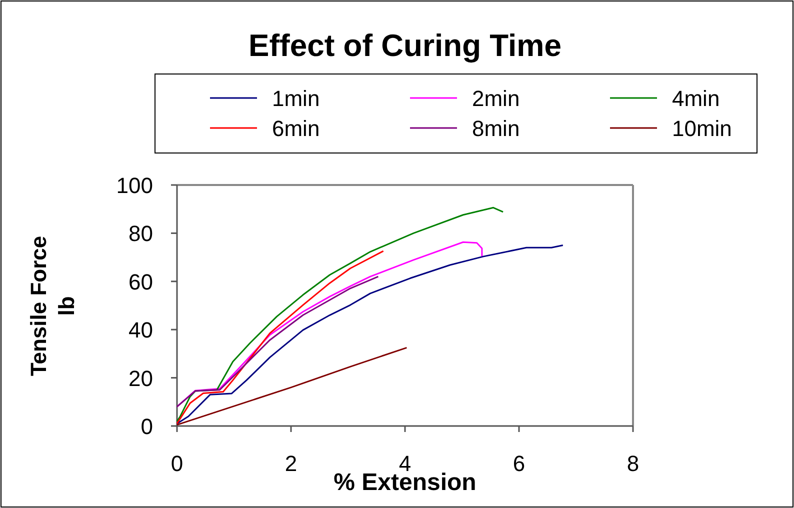  What do you see at coordinates (291, 463) in the screenshot?
I see `x-tick-label: 2` at bounding box center [291, 463].